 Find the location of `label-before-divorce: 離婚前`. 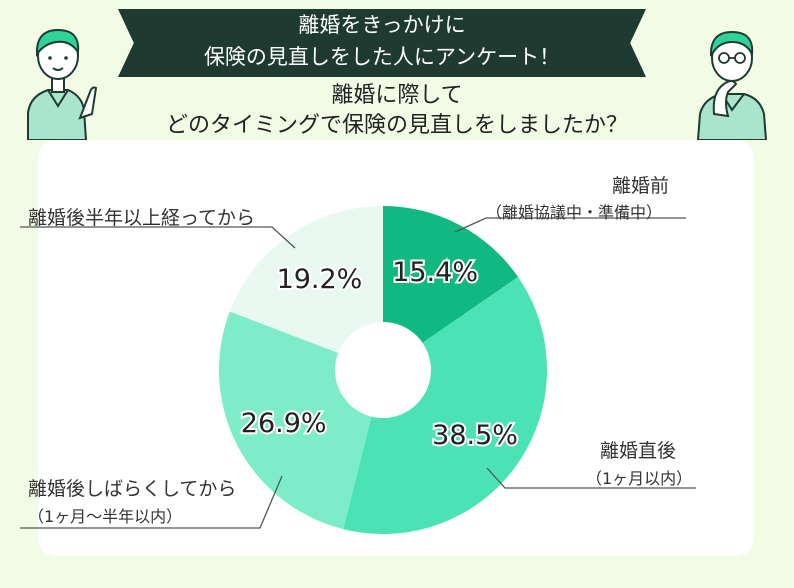

label-before-divorce: 離婚前 is located at coordinates (641, 186).